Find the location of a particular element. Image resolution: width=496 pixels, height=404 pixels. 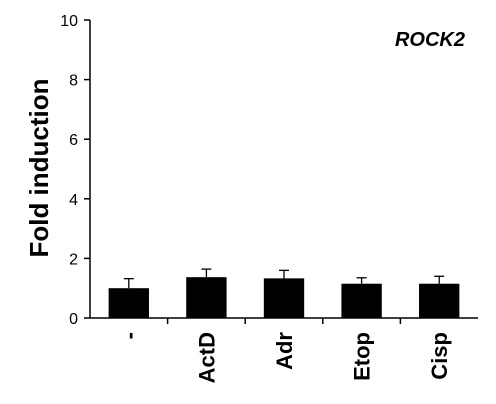

y-tick-label: 4 is located at coordinates (73, 200).